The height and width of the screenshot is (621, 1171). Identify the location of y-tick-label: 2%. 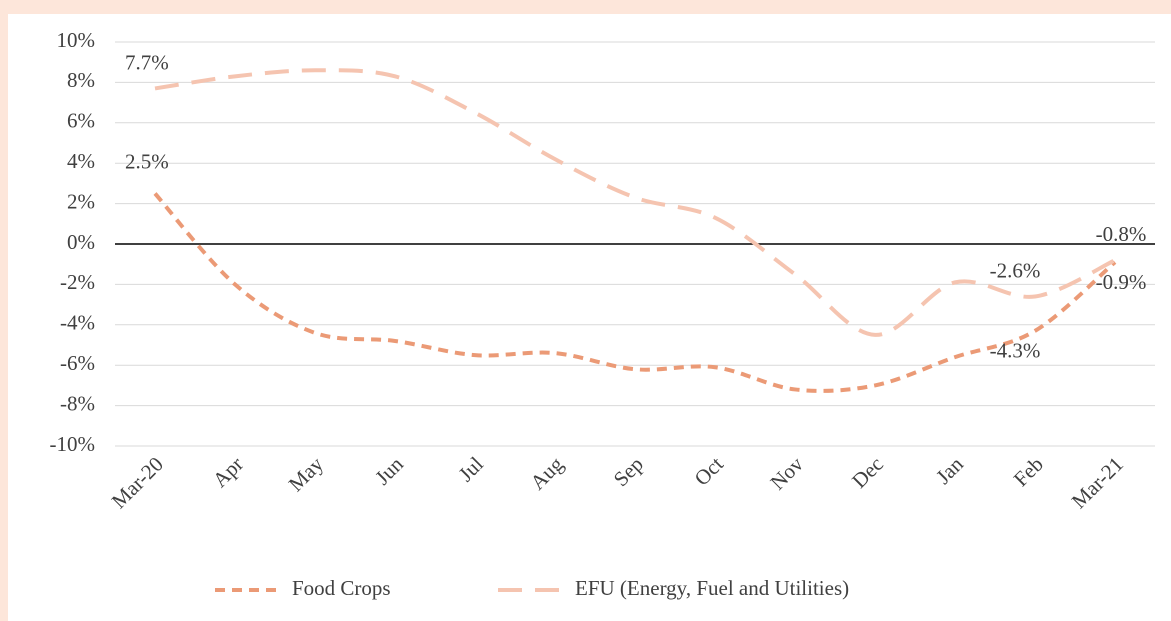
(81, 201).